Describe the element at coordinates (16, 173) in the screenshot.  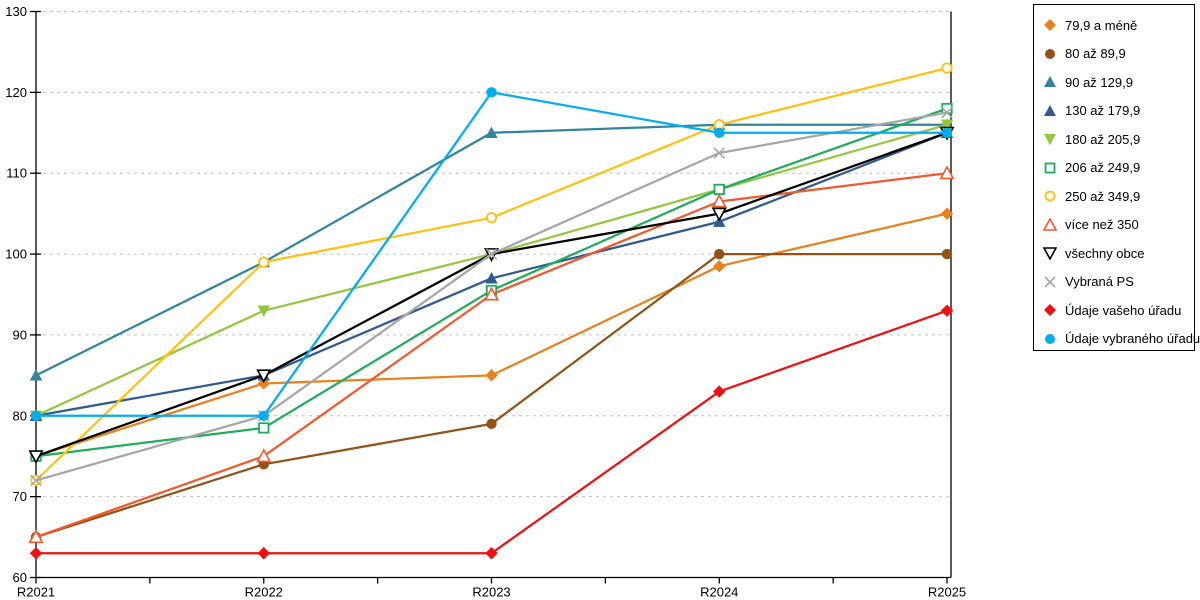
I see `y-tick-label: 110` at that location.